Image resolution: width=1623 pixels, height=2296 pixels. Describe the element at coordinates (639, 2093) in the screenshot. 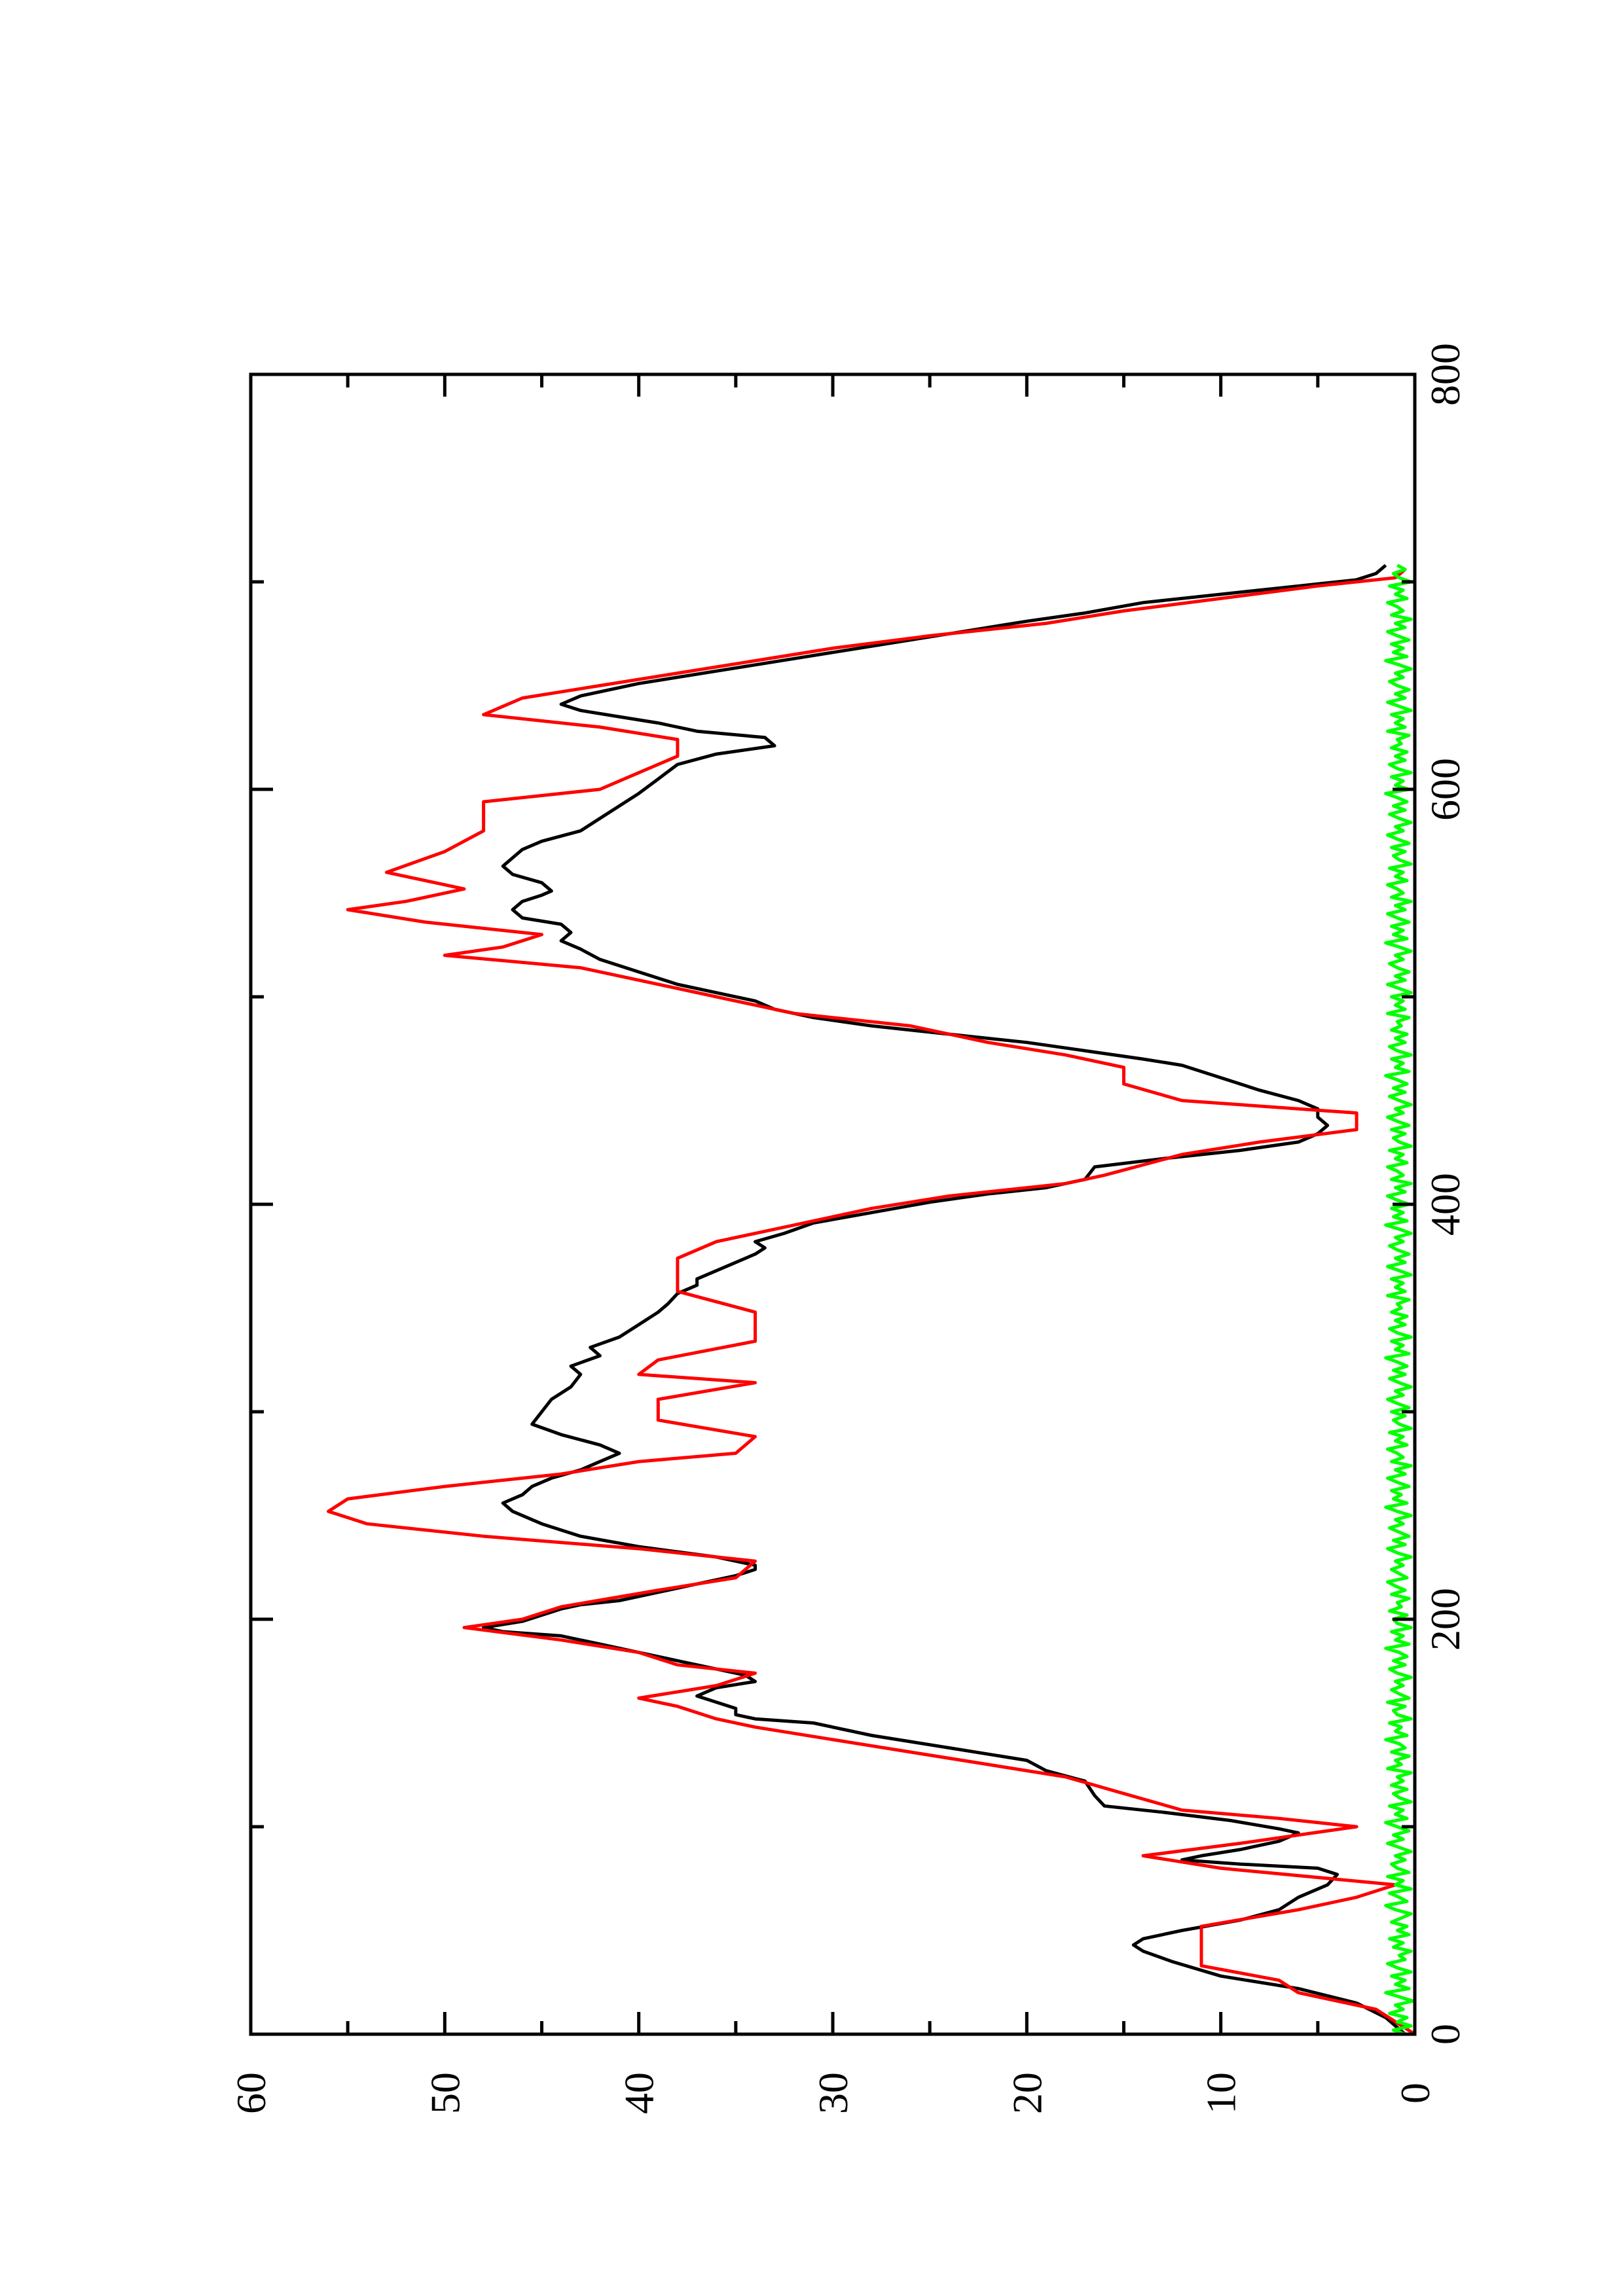

I see `y-tick-label: 40` at that location.